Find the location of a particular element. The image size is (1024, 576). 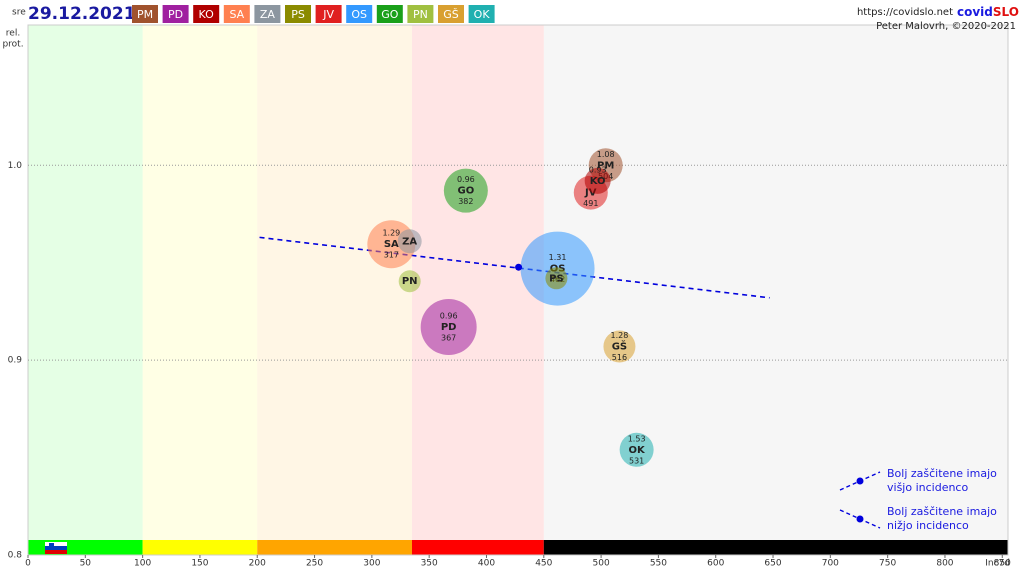

x-label: Inc7d is located at coordinates (997, 564).